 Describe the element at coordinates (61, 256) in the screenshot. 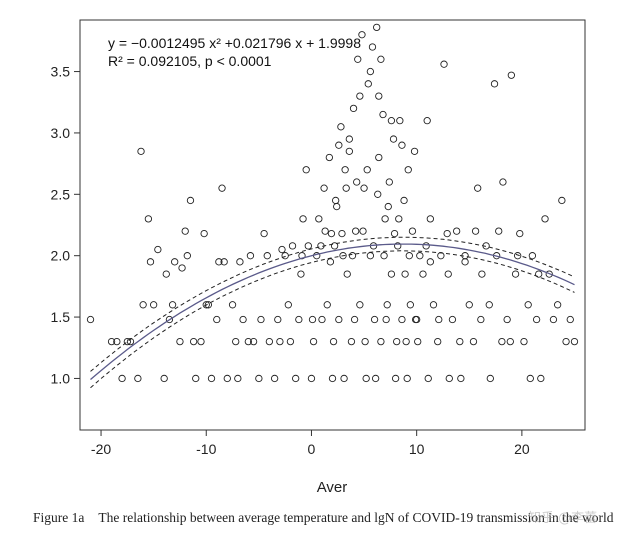

I see `y-tick-label: 2.0` at that location.